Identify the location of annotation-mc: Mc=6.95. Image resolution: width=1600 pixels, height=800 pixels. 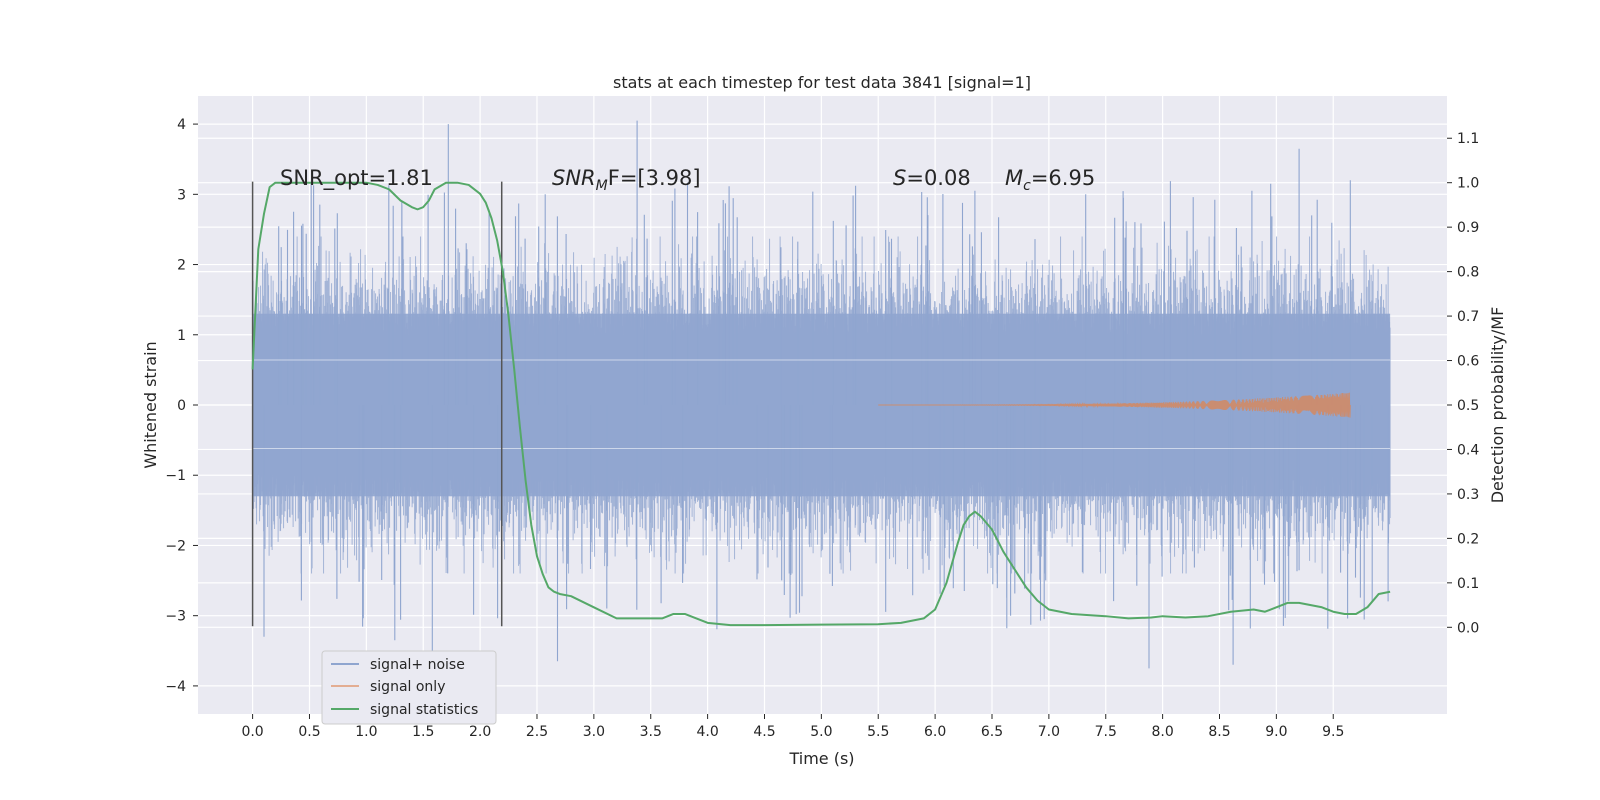
(1050, 180).